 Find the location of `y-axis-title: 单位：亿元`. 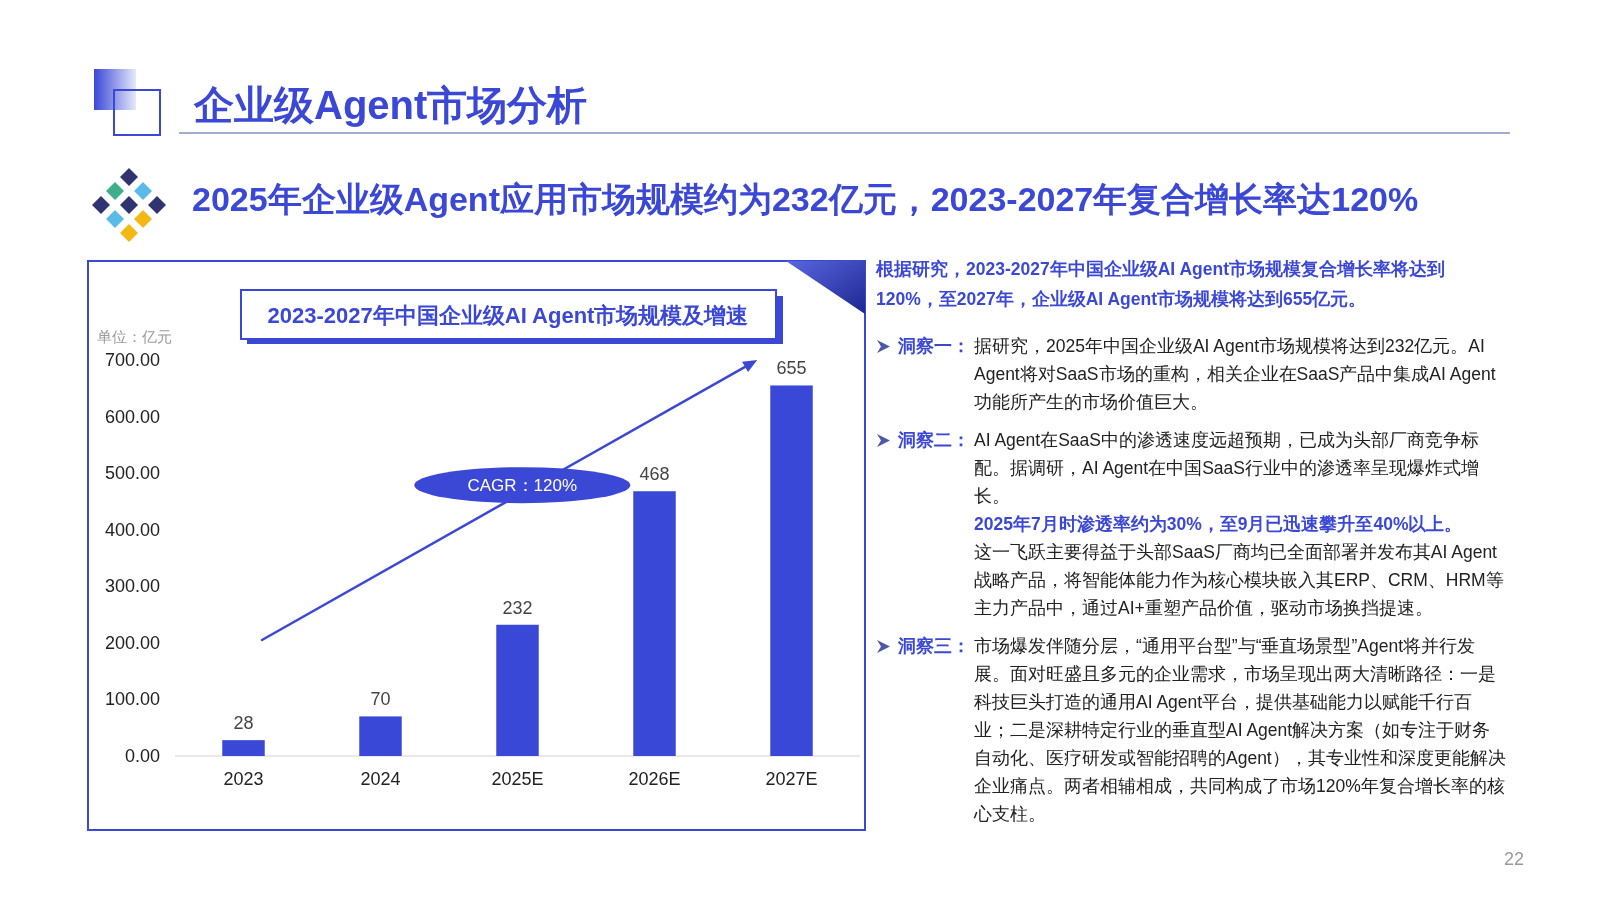

y-axis-title: 单位：亿元 is located at coordinates (134, 336).